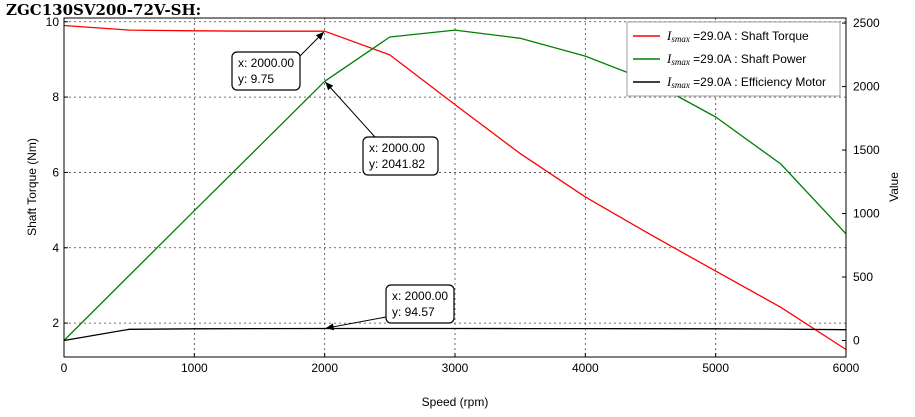 Image resolution: width=915 pixels, height=417 pixels. What do you see at coordinates (413, 312) in the screenshot?
I see `data-tip-y: y: 94.57` at bounding box center [413, 312].